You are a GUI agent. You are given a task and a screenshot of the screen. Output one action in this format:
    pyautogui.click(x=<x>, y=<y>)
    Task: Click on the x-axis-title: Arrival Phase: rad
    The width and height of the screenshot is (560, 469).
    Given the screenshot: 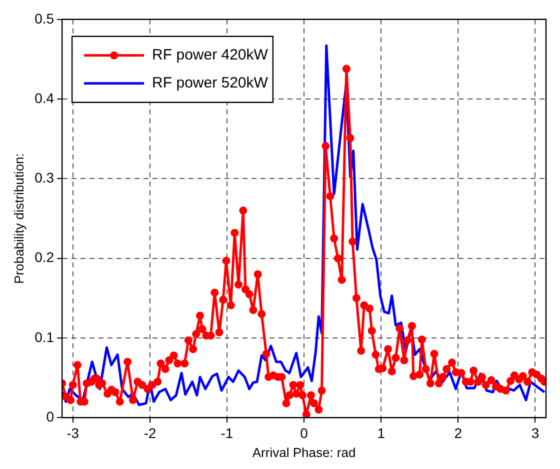 What is the action you would take?
    pyautogui.click(x=304, y=452)
    